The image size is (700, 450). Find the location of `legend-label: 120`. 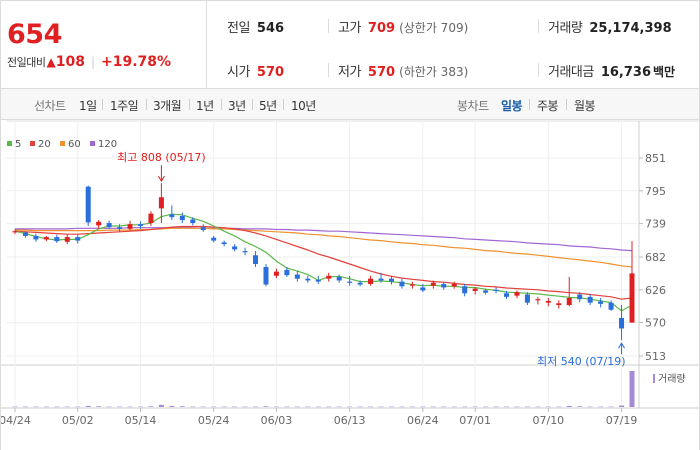

legend-label: 120 is located at coordinates (107, 144).